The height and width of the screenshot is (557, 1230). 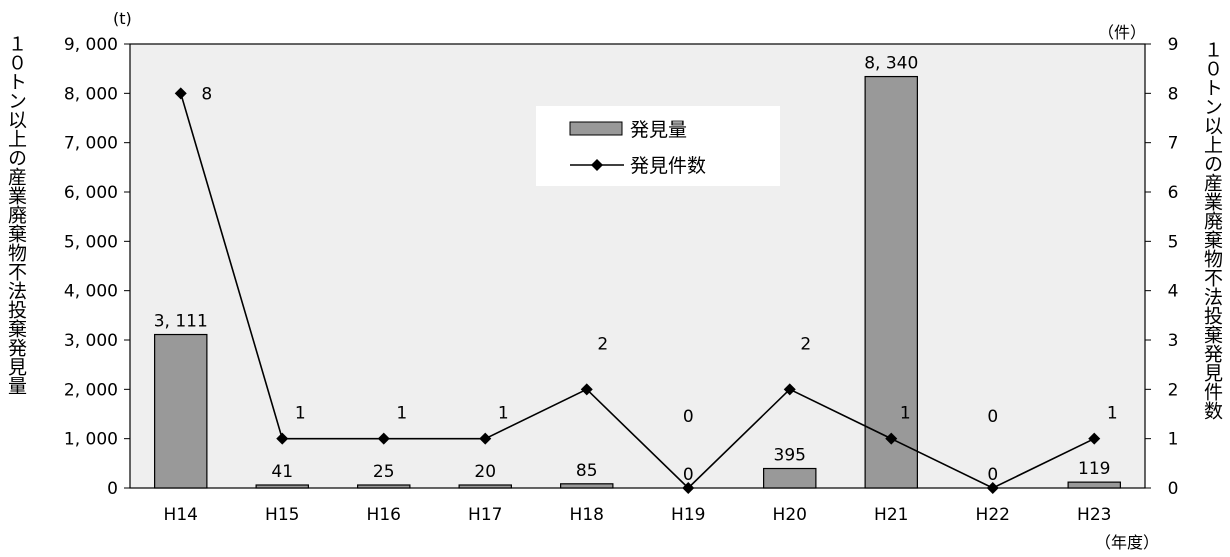 I want to click on right-tick-label: 4, so click(x=1173, y=292).